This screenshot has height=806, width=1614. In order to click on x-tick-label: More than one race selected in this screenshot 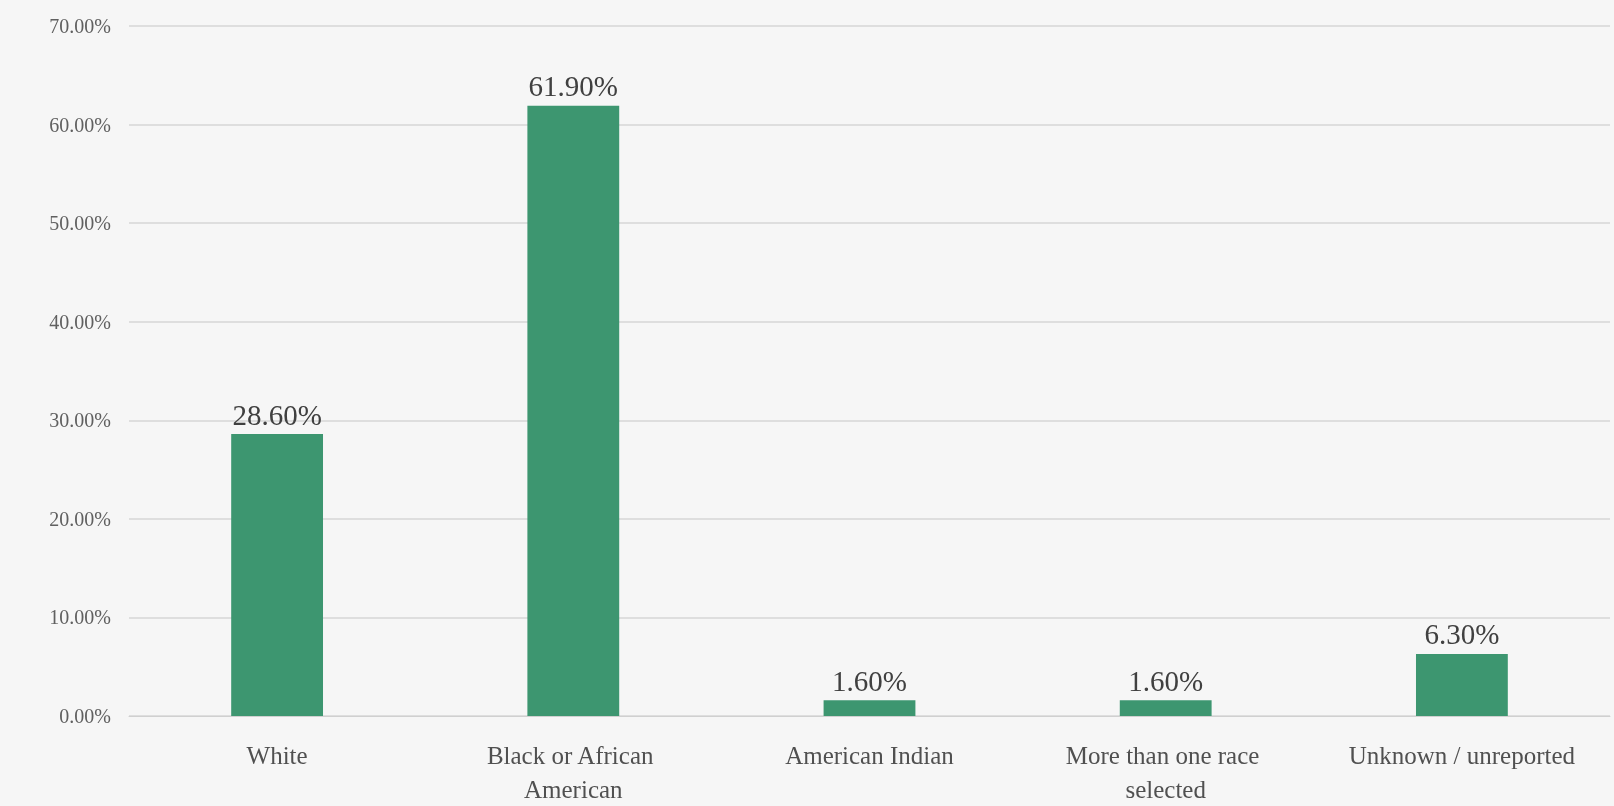, I will do `click(1165, 772)`.